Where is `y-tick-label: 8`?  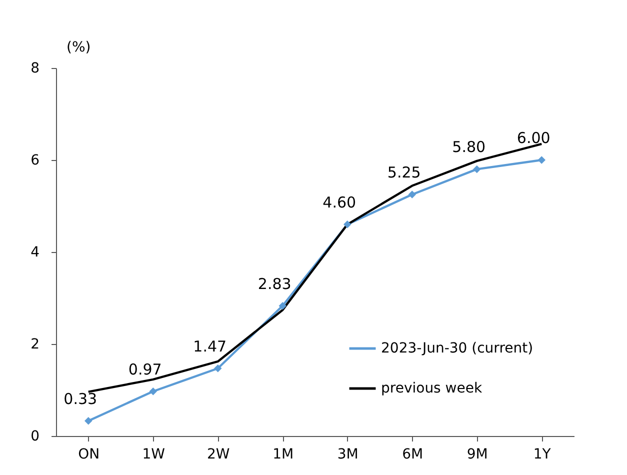
y-tick-label: 8 is located at coordinates (35, 68).